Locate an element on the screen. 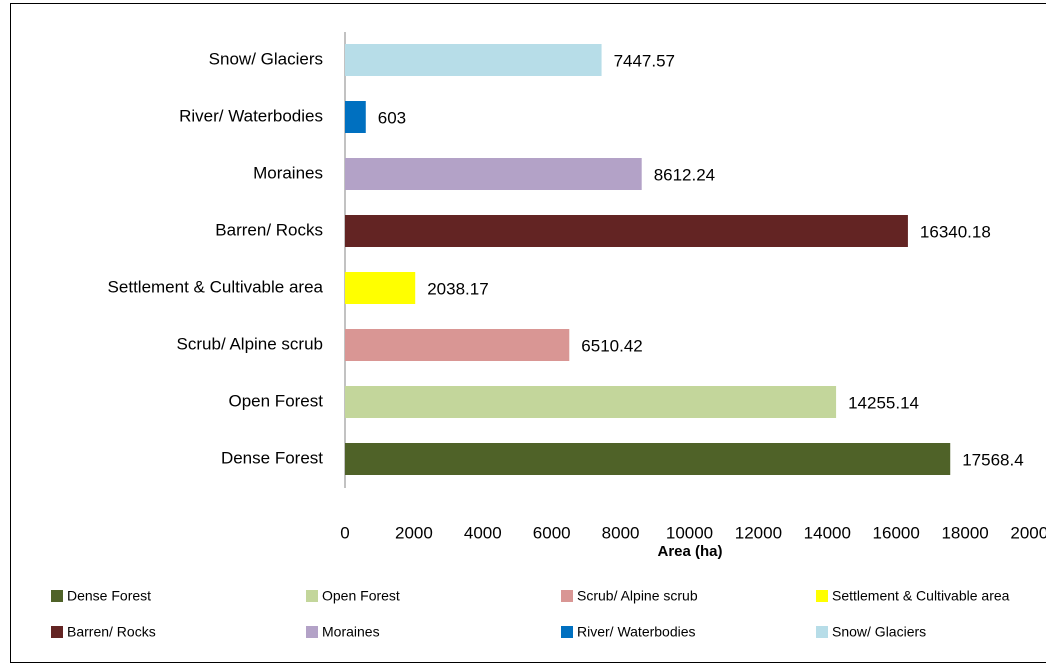 This screenshot has height=668, width=1046. y-tick-label: Moraines is located at coordinates (288, 172).